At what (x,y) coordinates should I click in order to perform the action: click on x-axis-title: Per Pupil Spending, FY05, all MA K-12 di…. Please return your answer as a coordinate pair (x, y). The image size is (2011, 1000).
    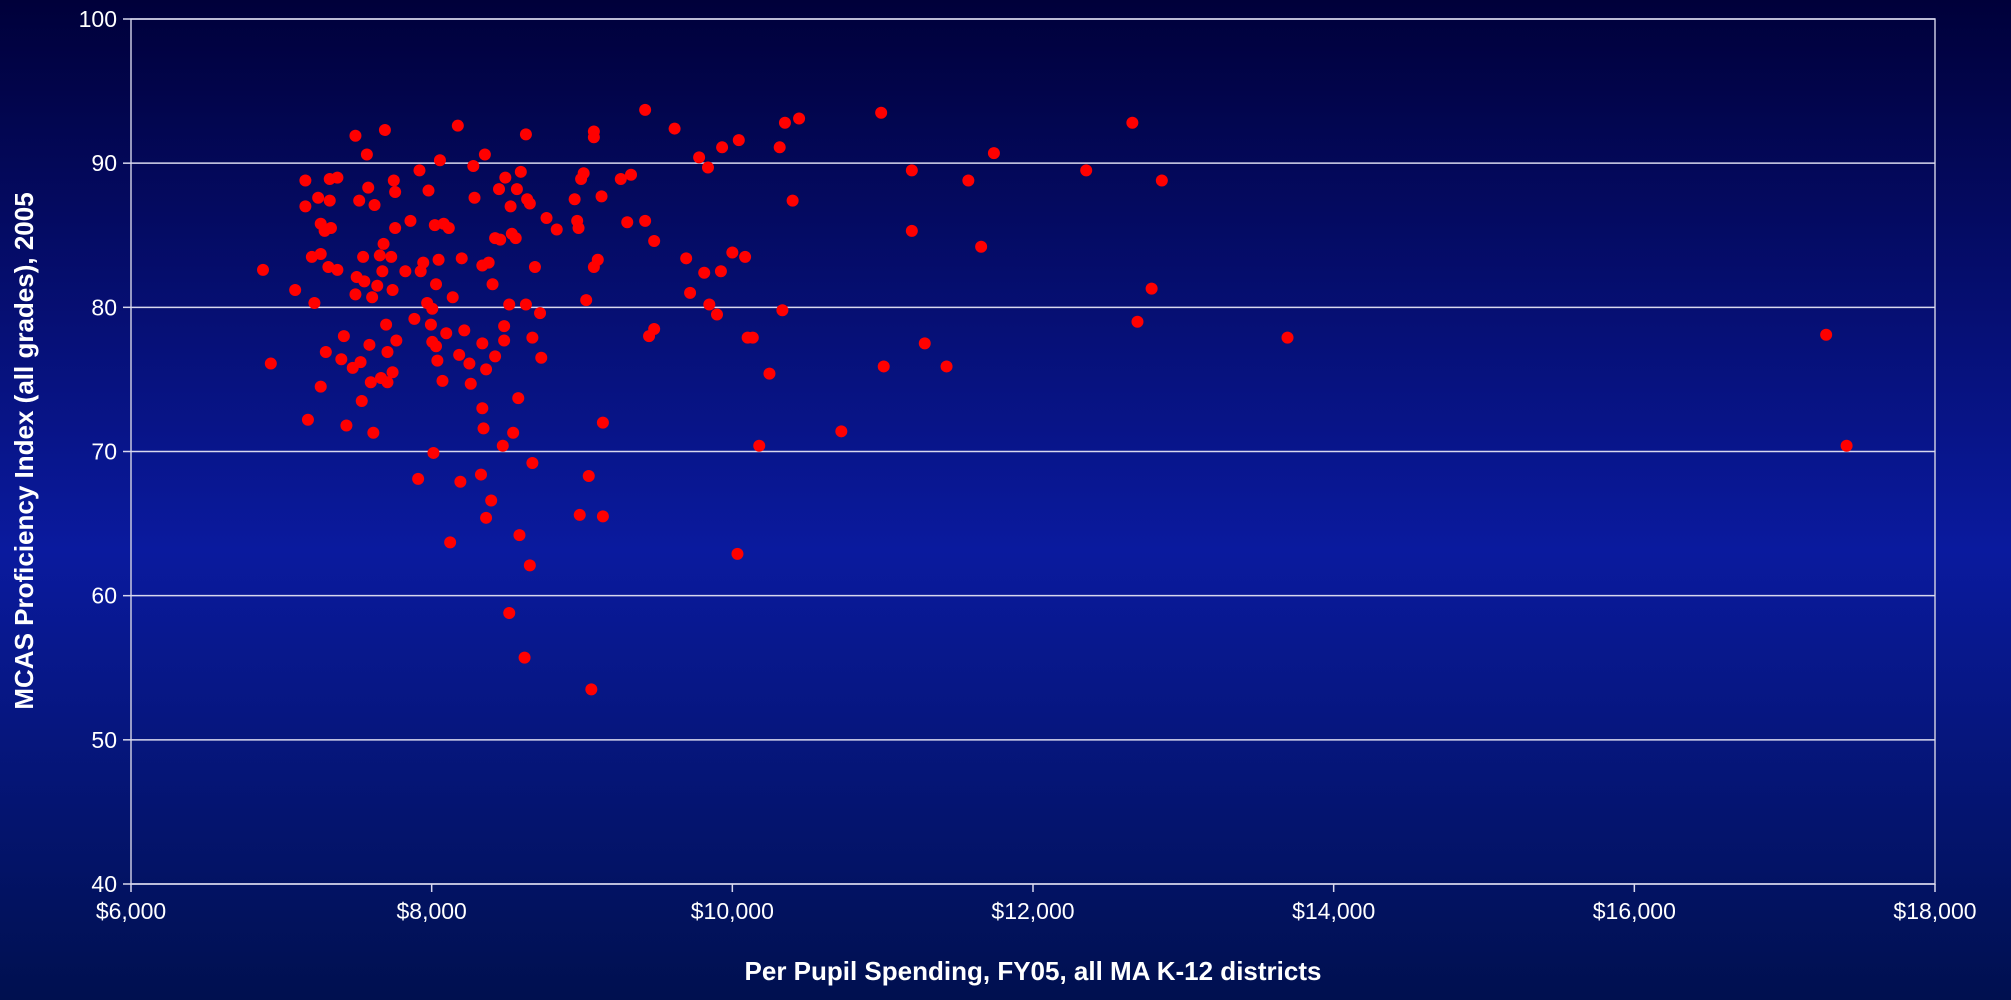
    Looking at the image, I should click on (1033, 971).